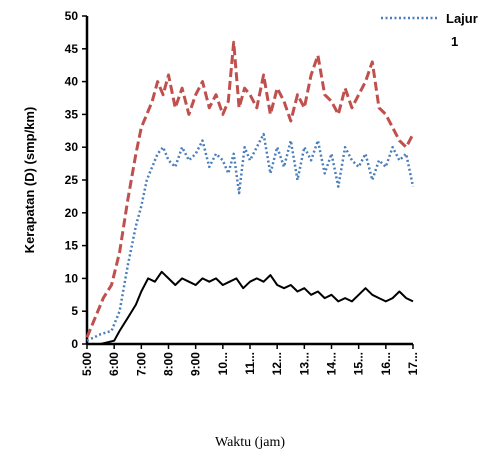 The width and height of the screenshot is (496, 457). I want to click on y-axis-title: Kerapatan (D) (smp/km), so click(29, 180).